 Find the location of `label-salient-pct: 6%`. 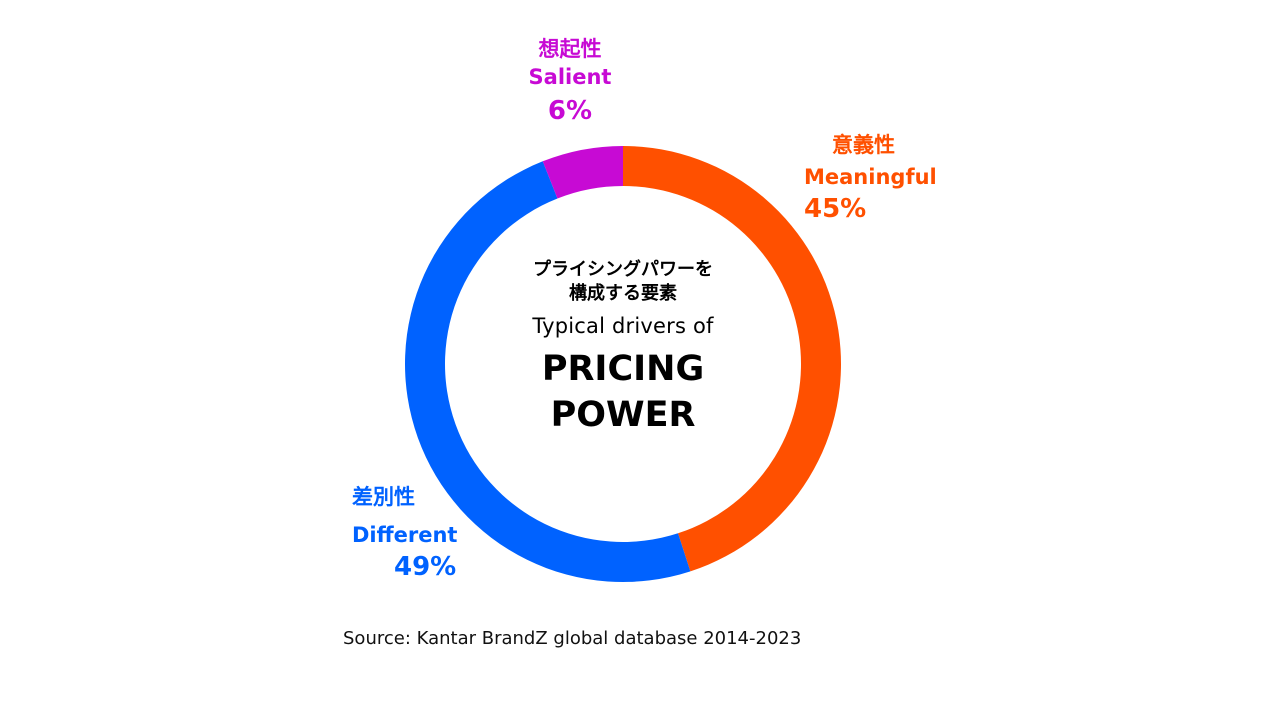

label-salient-pct: 6% is located at coordinates (570, 110).